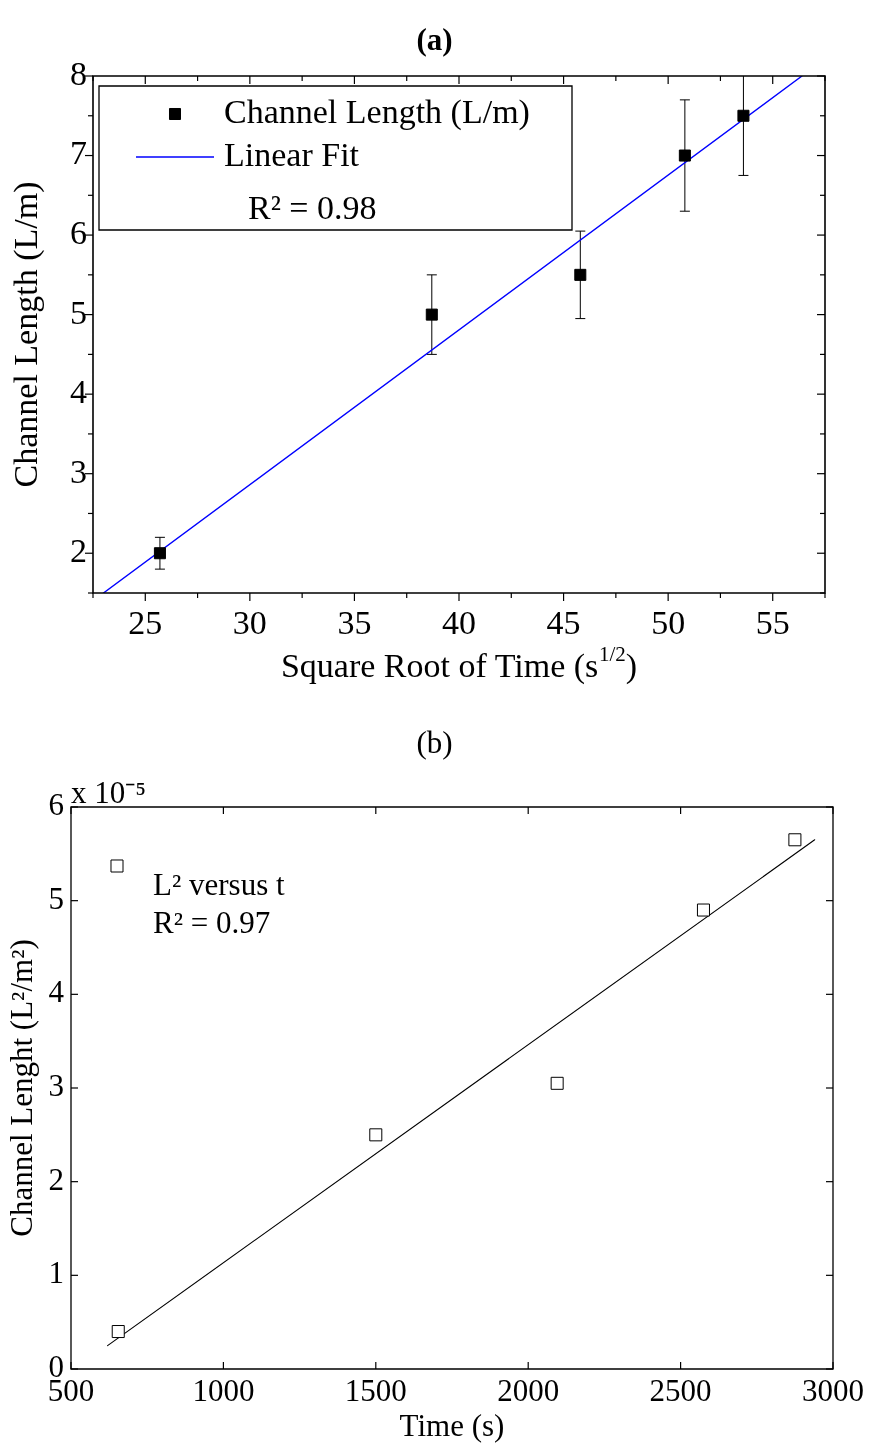 The height and width of the screenshot is (1449, 869). I want to click on annotation: R² = 0.98, so click(312, 207).